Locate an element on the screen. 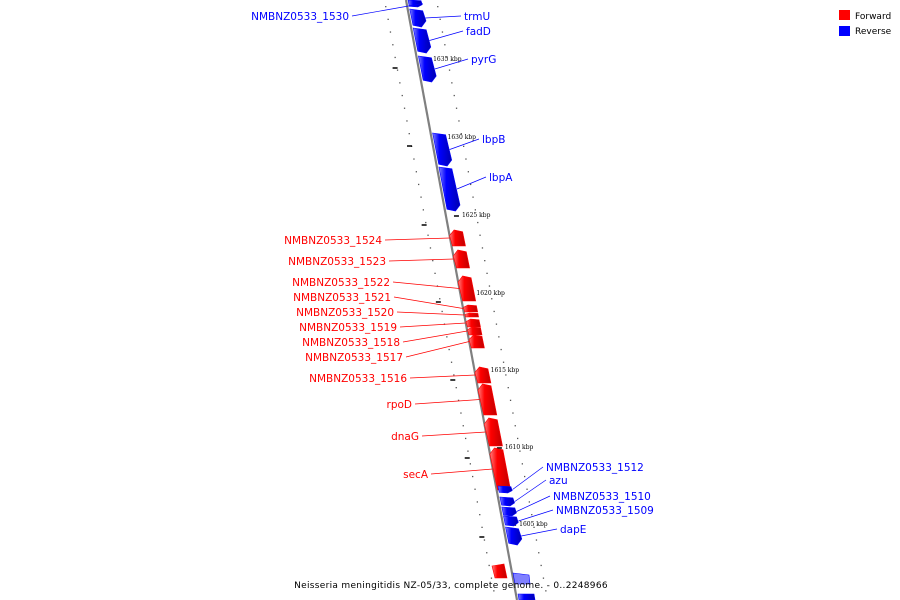 This screenshot has width=900, height=600. gene-label: fadD is located at coordinates (478, 32).